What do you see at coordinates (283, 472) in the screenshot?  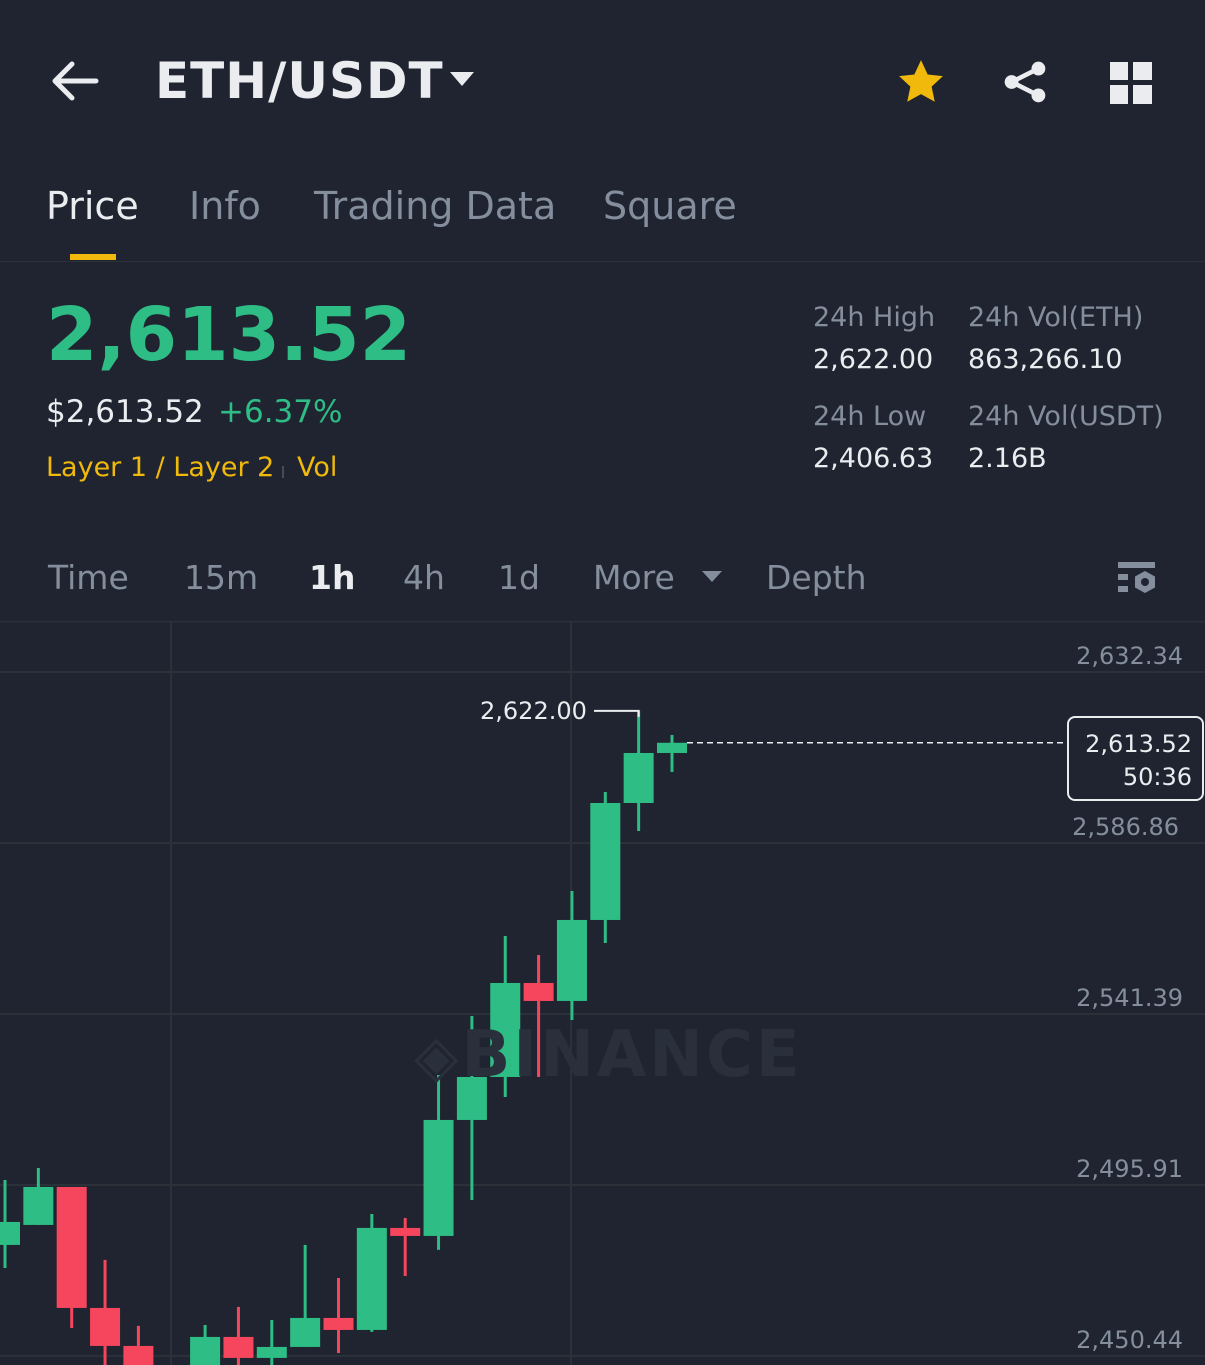 I see `tag-divider` at bounding box center [283, 472].